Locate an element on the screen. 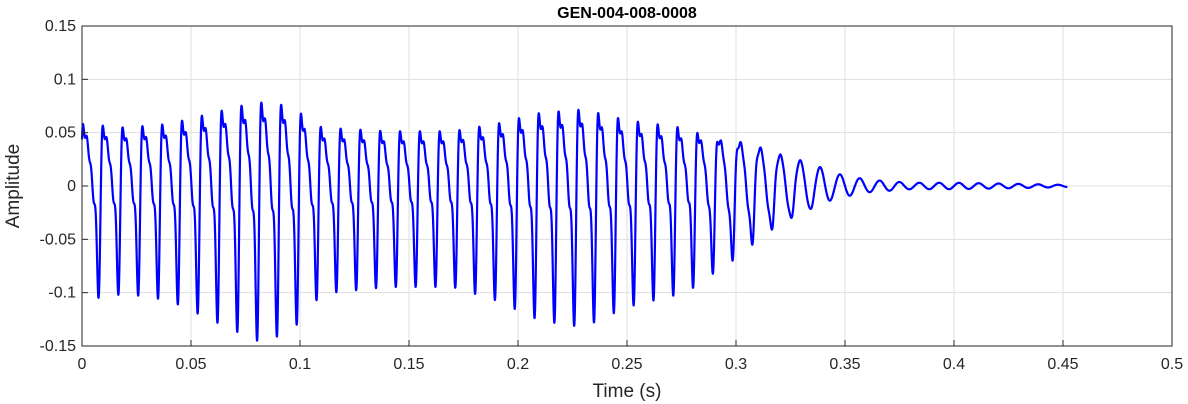  y-tick-label: 0.15 is located at coordinates (60, 26).